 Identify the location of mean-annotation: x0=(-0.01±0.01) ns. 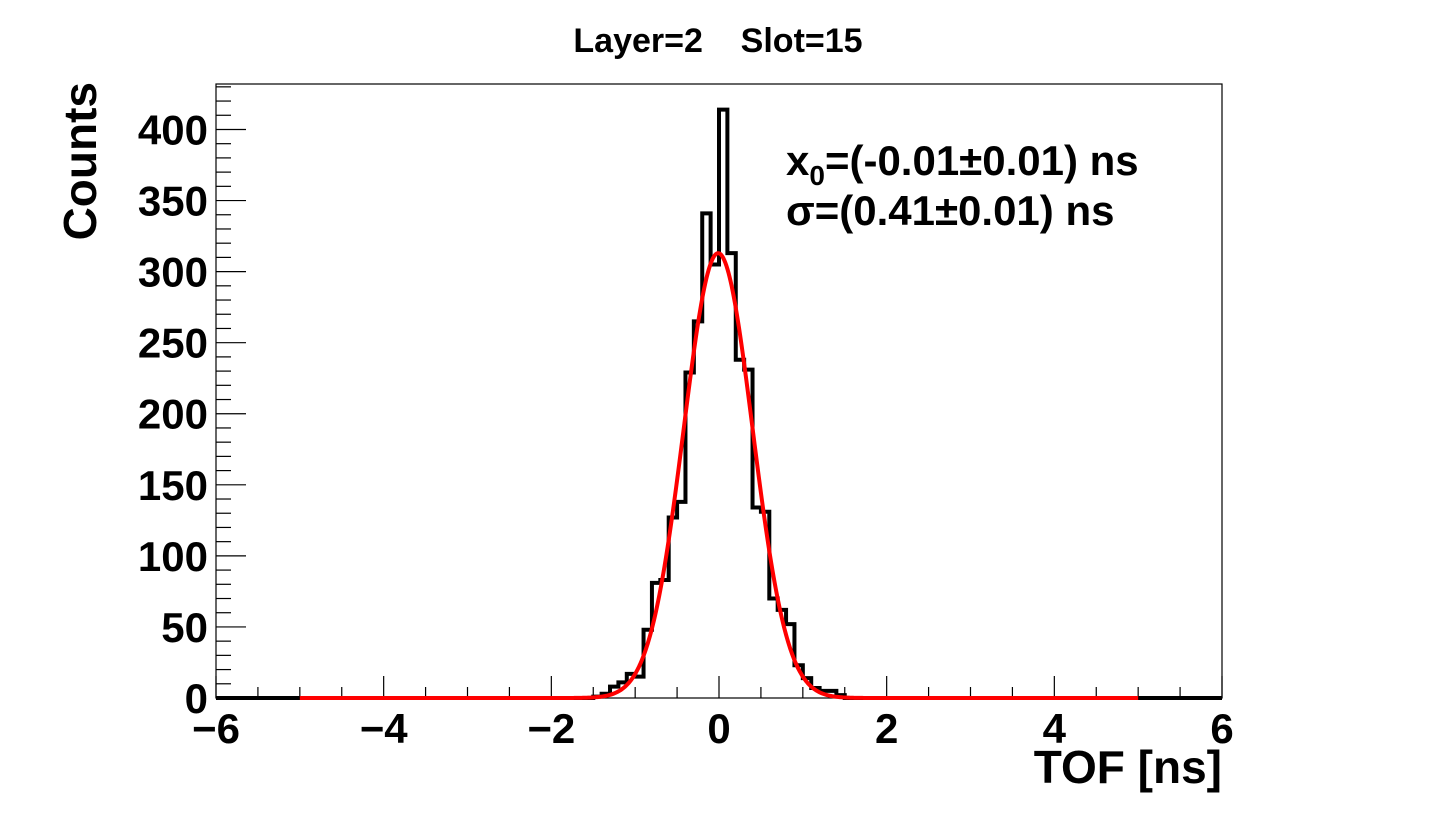
(962, 164).